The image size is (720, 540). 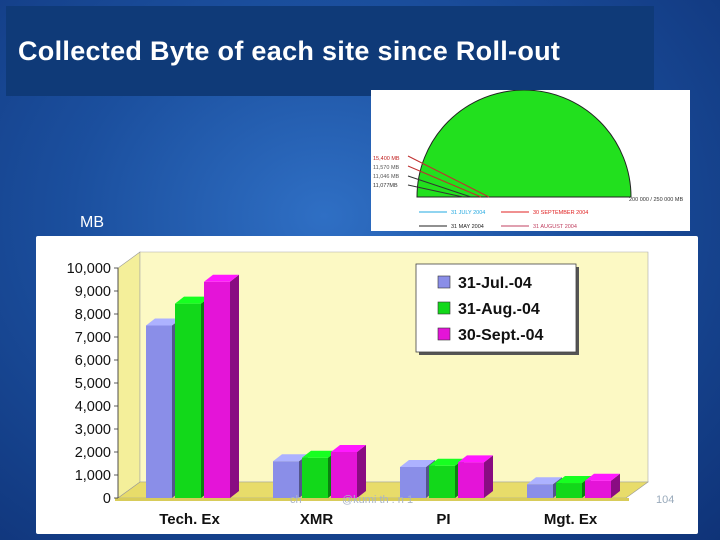 I want to click on y-tick-label: 6,000, so click(x=93, y=361).